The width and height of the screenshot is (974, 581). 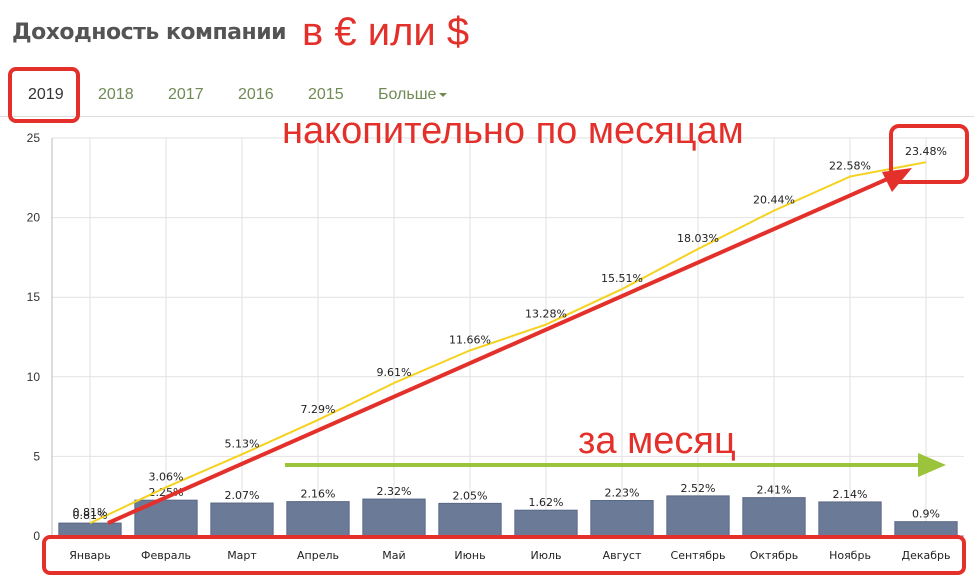 I want to click on bar-data-label: 1.62%, so click(x=546, y=502).